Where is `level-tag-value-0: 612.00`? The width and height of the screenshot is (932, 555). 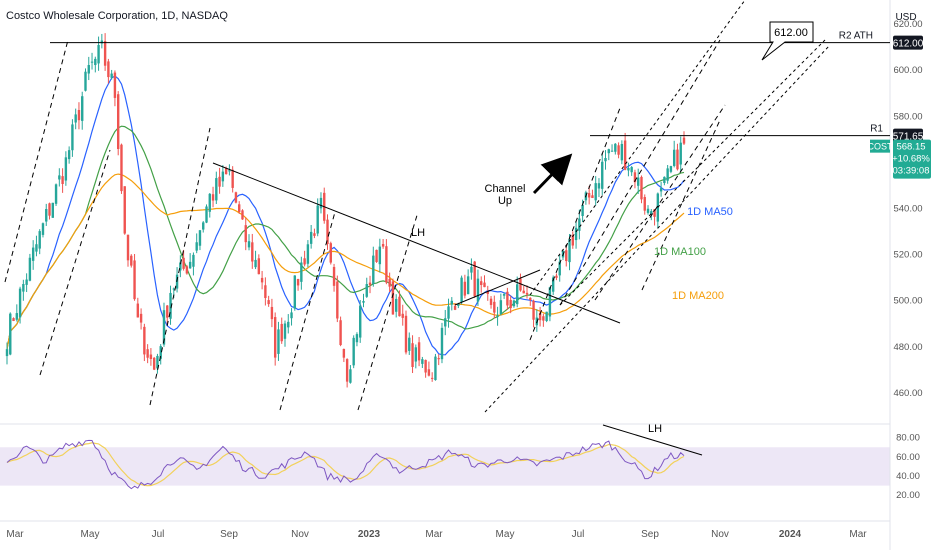
level-tag-value-0: 612.00 is located at coordinates (908, 44).